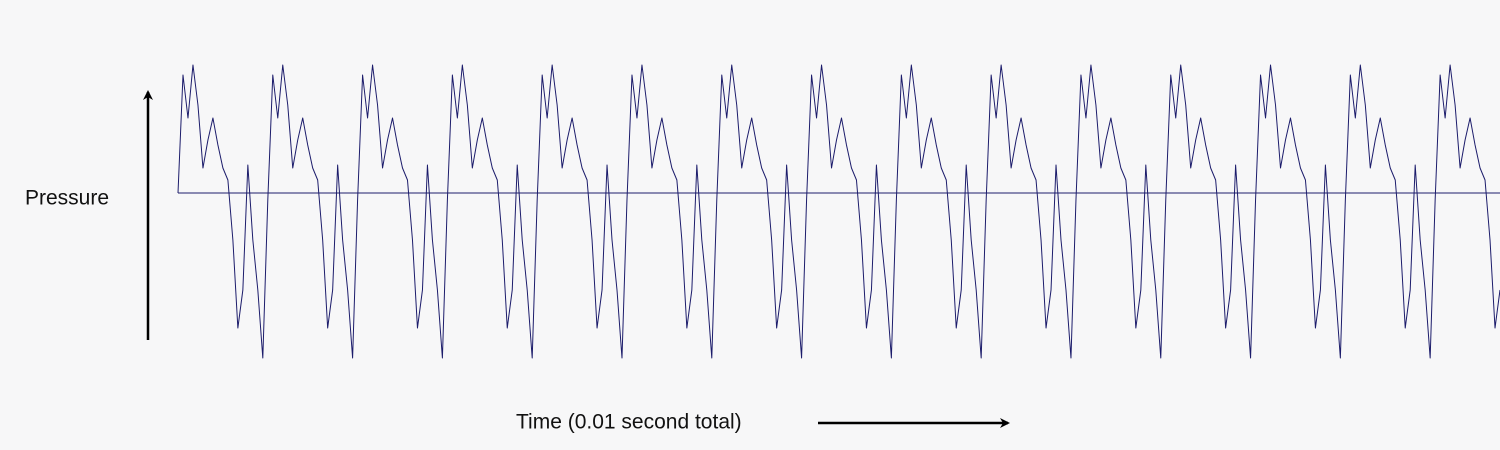 The height and width of the screenshot is (450, 1500). I want to click on x-axis-label: Time (0.01 second total), so click(629, 422).